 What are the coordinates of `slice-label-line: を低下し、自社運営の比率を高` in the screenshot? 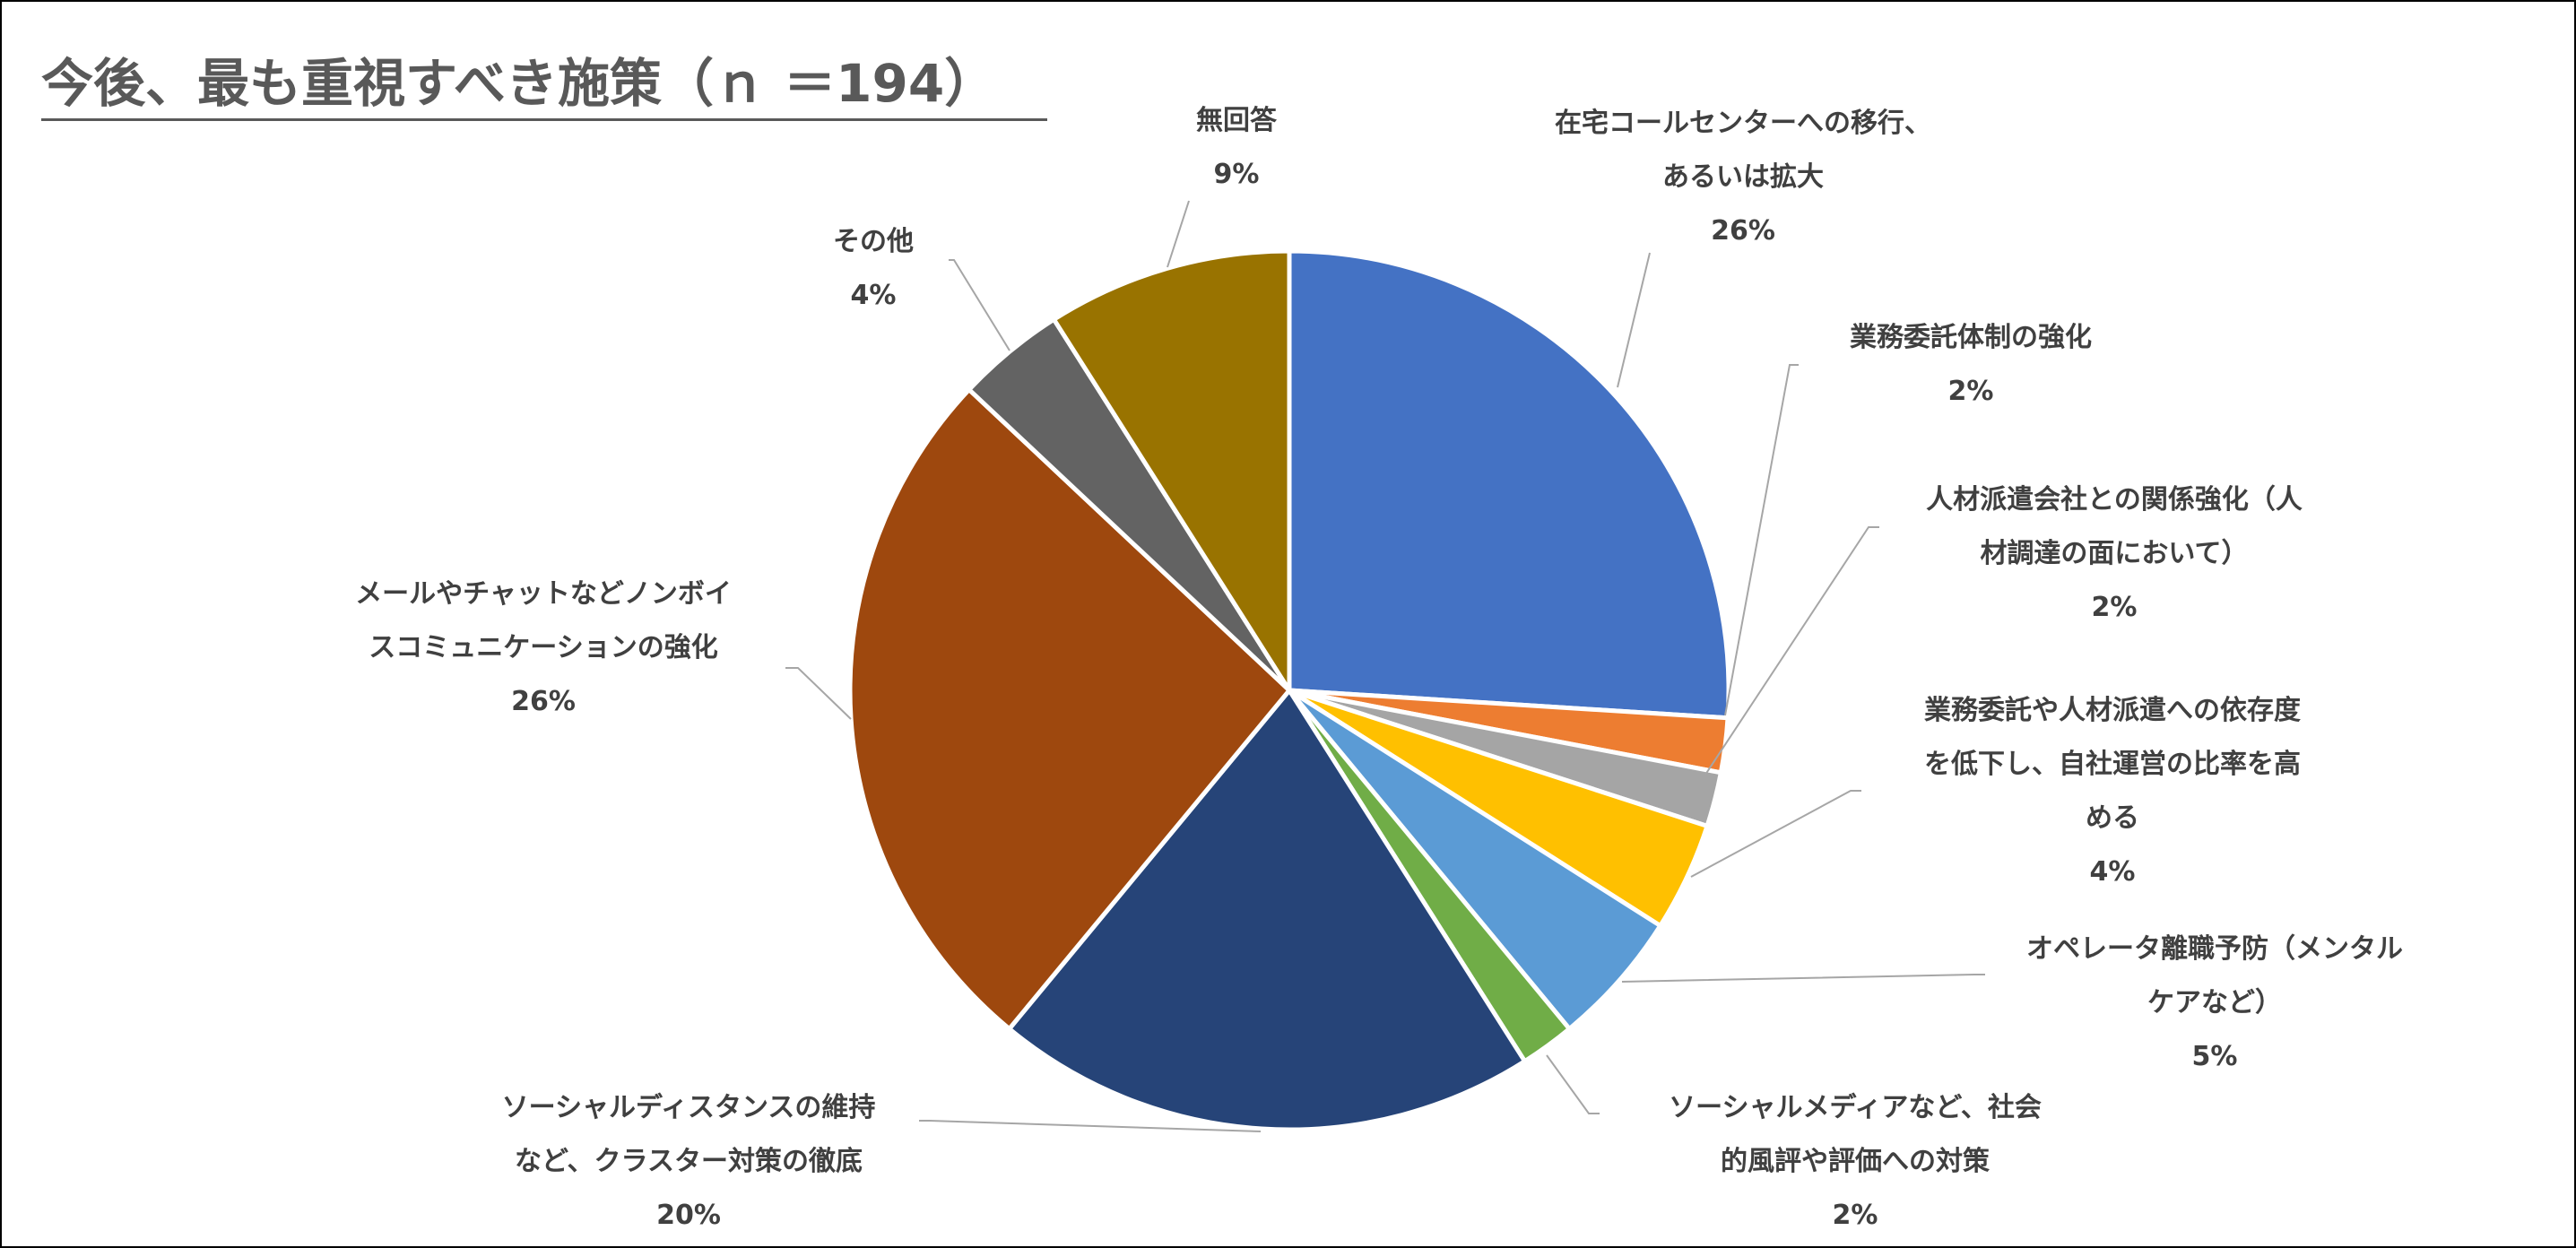 It's located at (2112, 764).